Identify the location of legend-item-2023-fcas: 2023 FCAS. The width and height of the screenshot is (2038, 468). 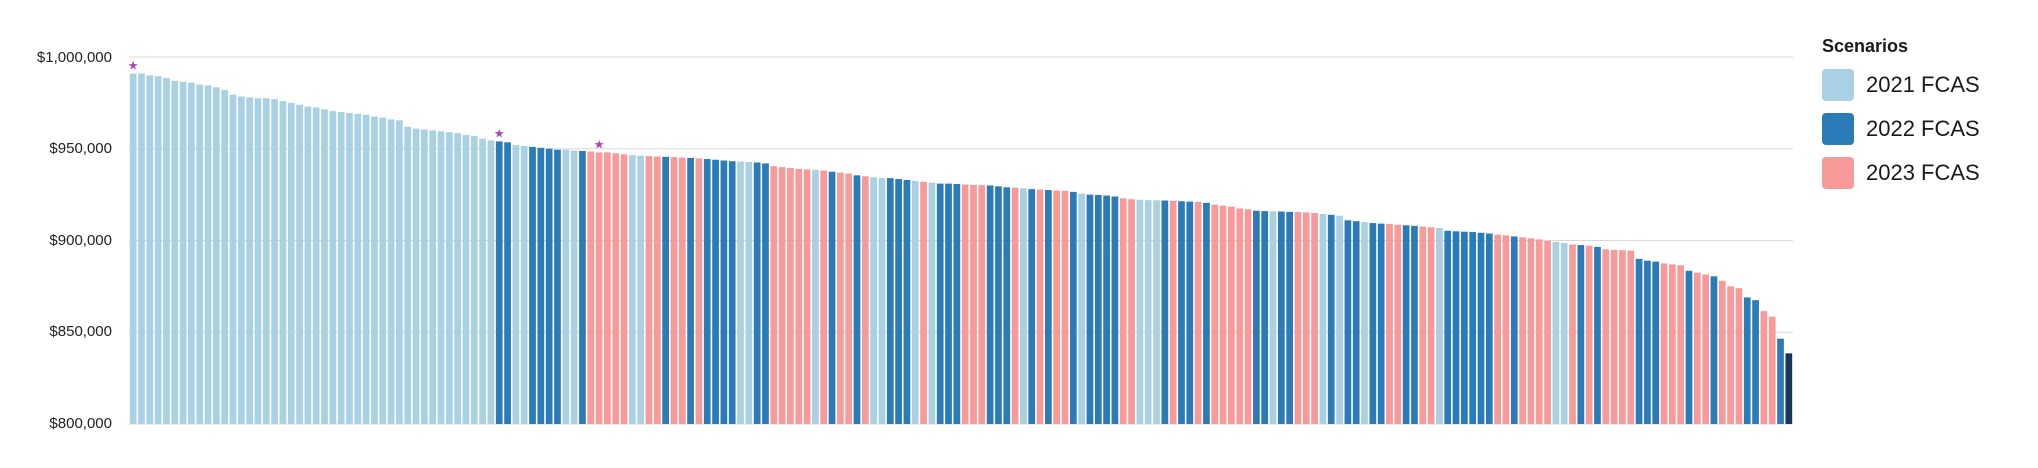
(1901, 173).